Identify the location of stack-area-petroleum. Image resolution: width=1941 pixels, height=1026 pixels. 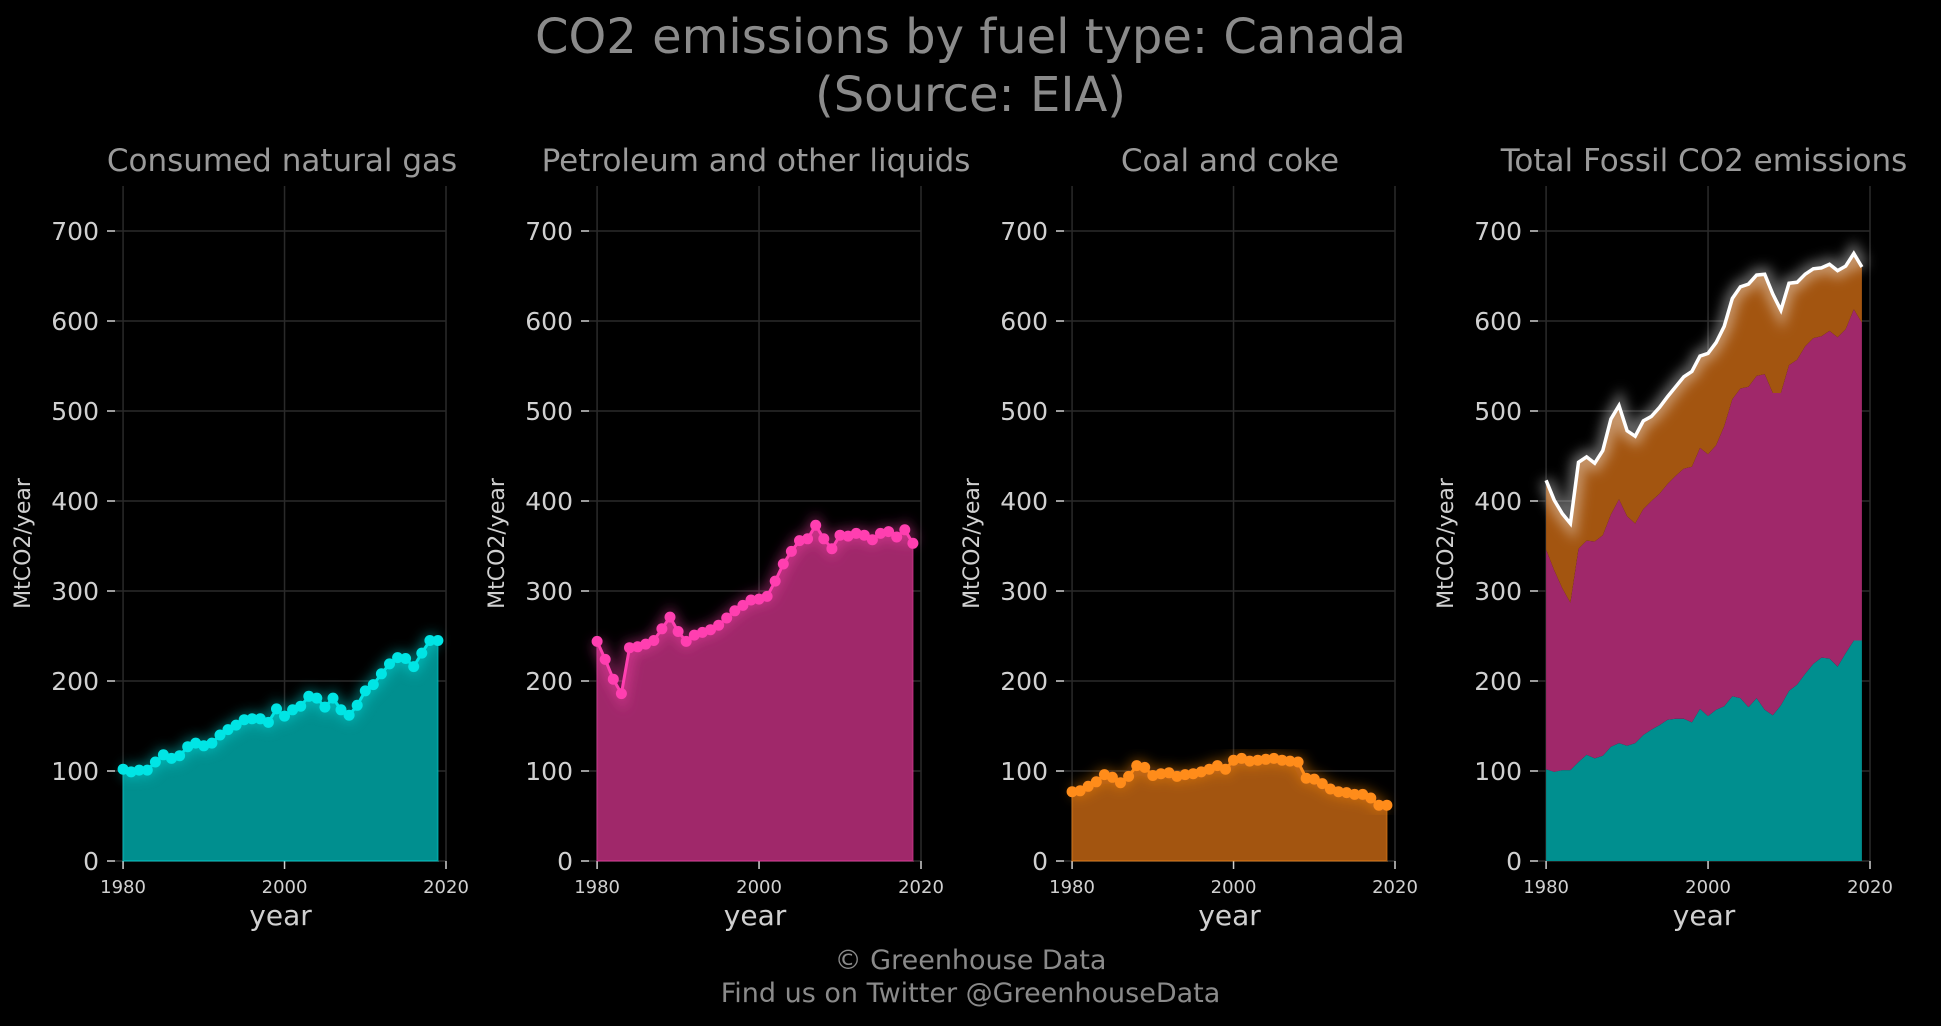
(1704, 540).